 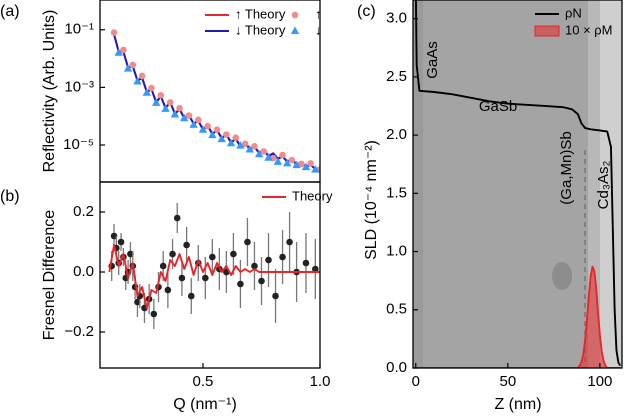 I want to click on panel-label: (c), so click(x=366, y=11).